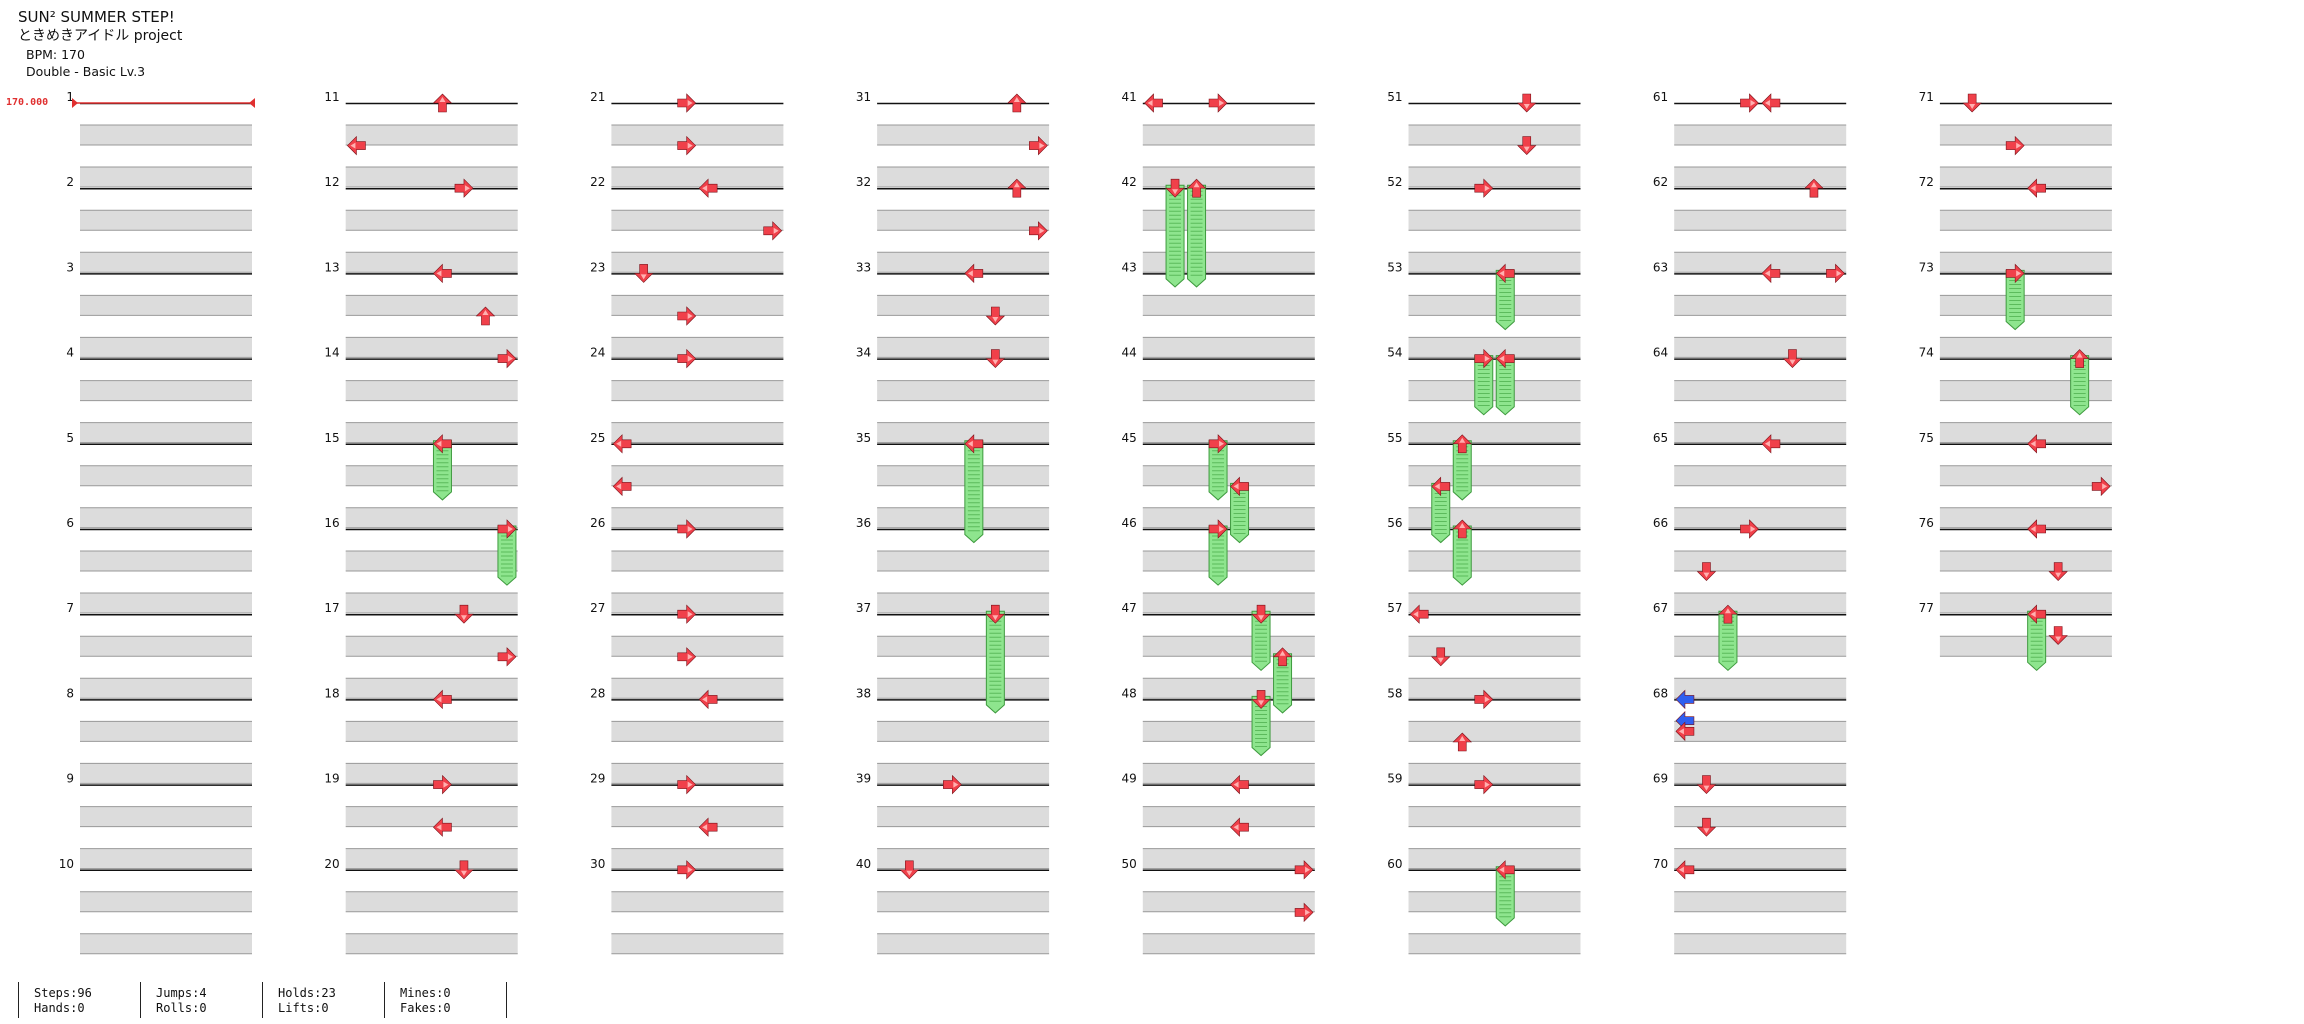  What do you see at coordinates (1129, 97) in the screenshot?
I see `measure-number: 41` at bounding box center [1129, 97].